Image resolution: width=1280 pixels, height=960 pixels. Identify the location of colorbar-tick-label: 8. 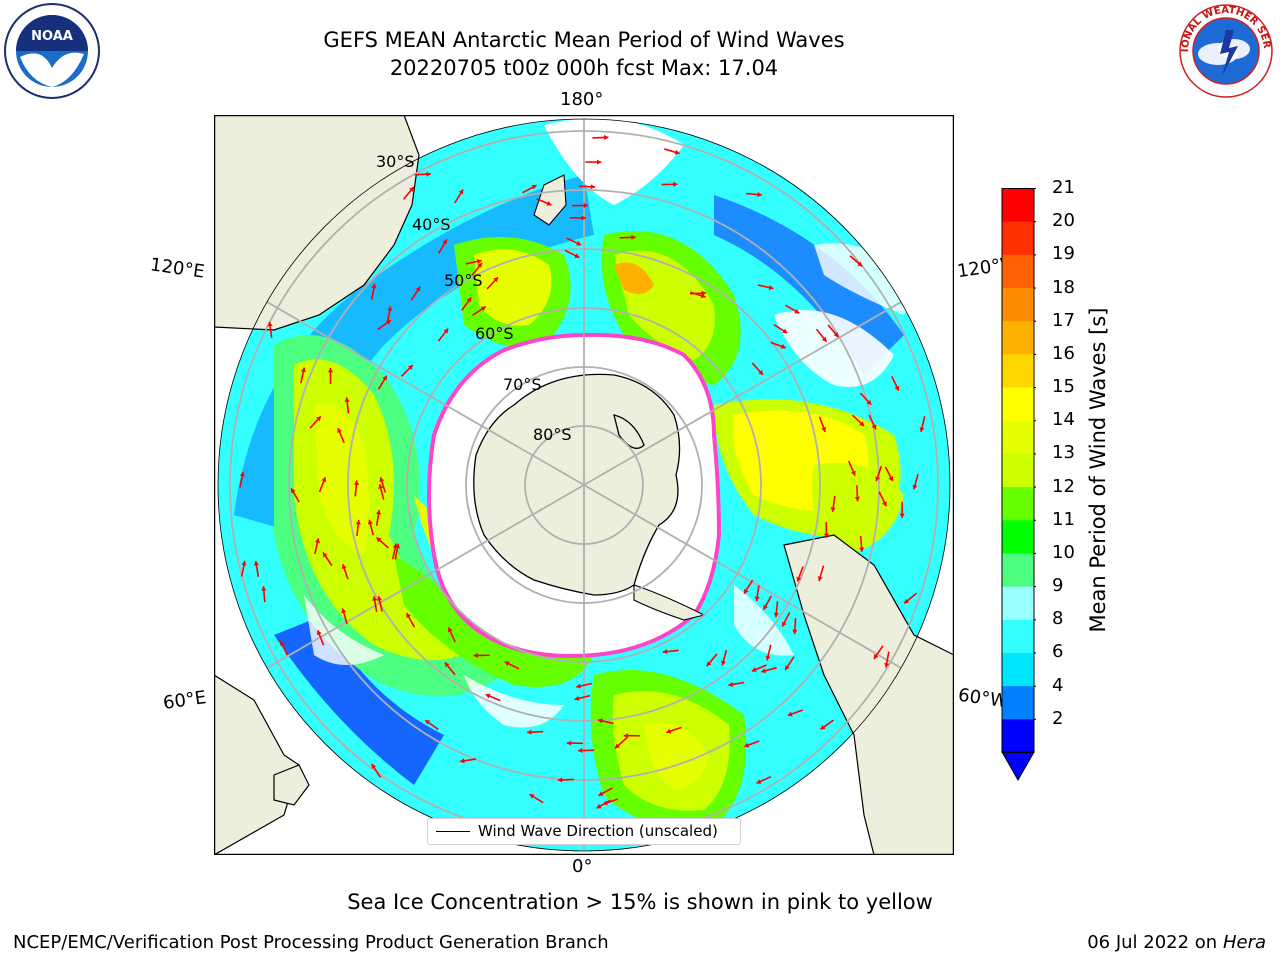
(1058, 619).